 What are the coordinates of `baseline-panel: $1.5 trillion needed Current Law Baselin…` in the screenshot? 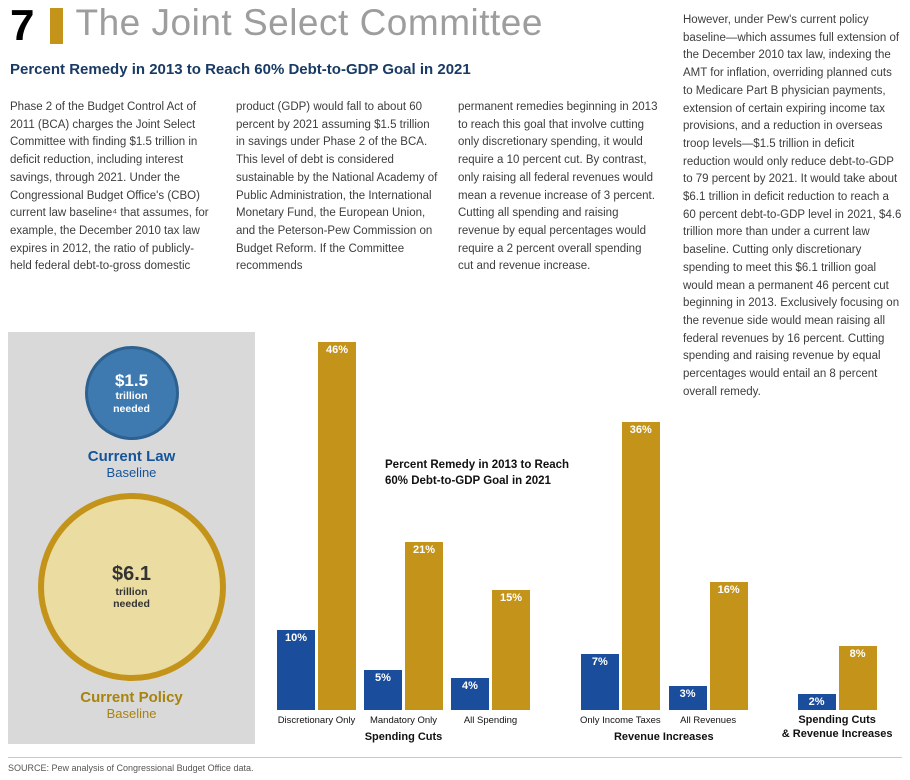 It's located at (131, 538).